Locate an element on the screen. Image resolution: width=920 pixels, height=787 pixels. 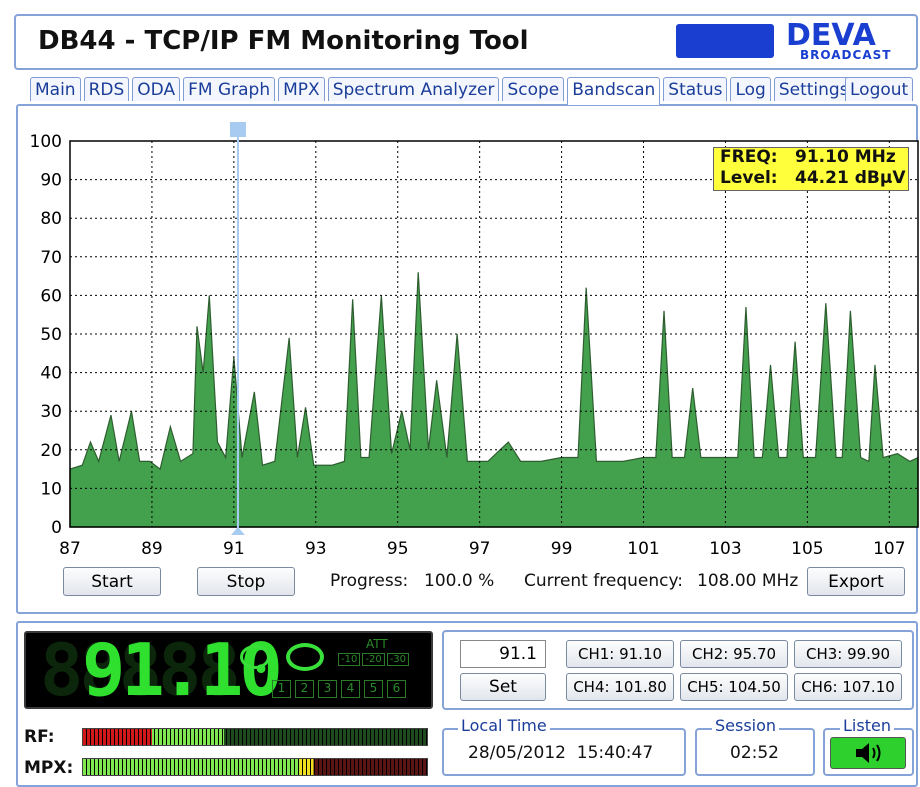
stereo-icon is located at coordinates (255, 657).